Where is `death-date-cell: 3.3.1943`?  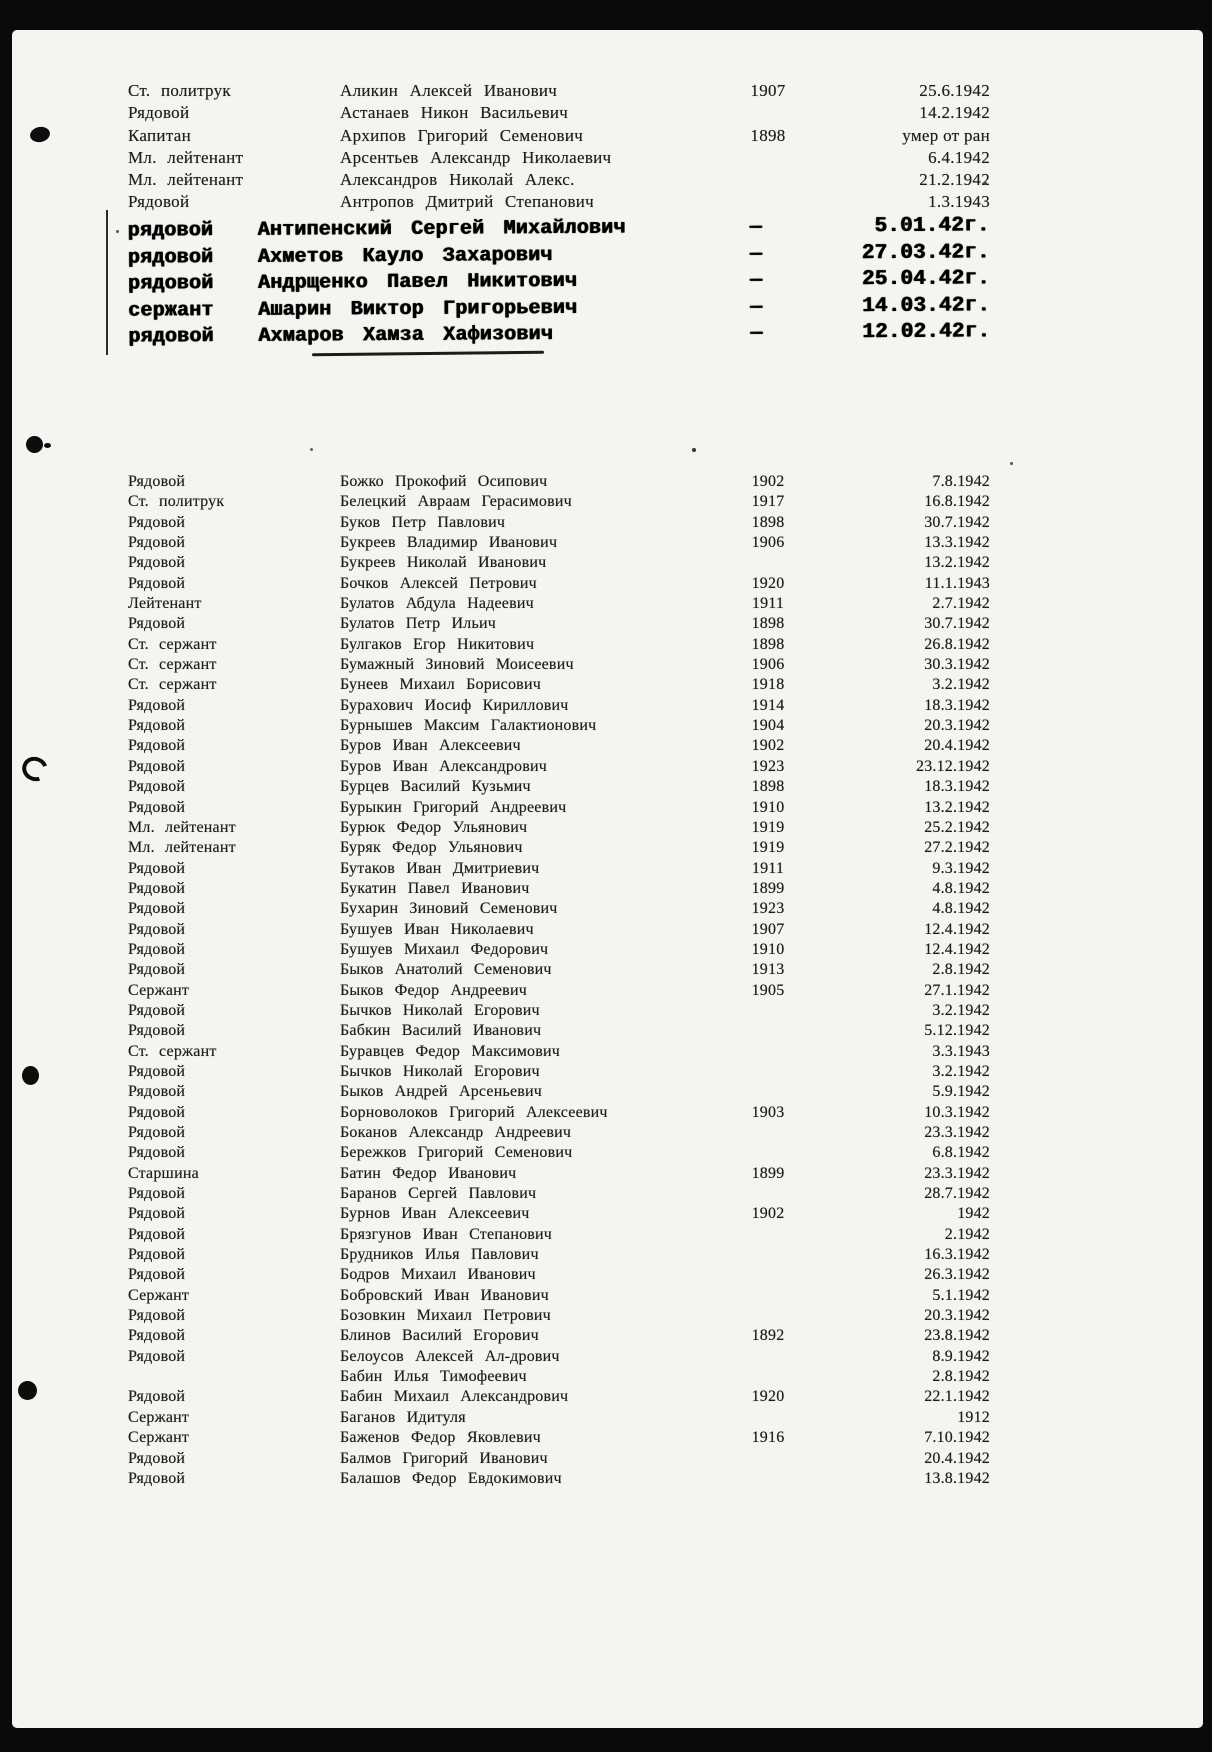
death-date-cell: 3.3.1943 is located at coordinates (961, 1051).